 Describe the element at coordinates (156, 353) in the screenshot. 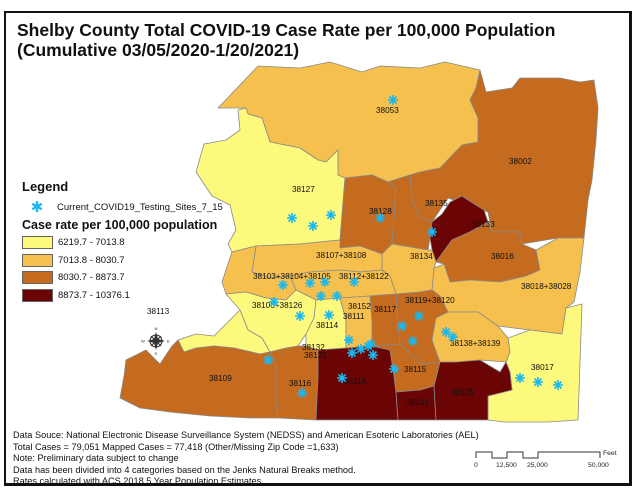

I see `compass-s: S` at that location.